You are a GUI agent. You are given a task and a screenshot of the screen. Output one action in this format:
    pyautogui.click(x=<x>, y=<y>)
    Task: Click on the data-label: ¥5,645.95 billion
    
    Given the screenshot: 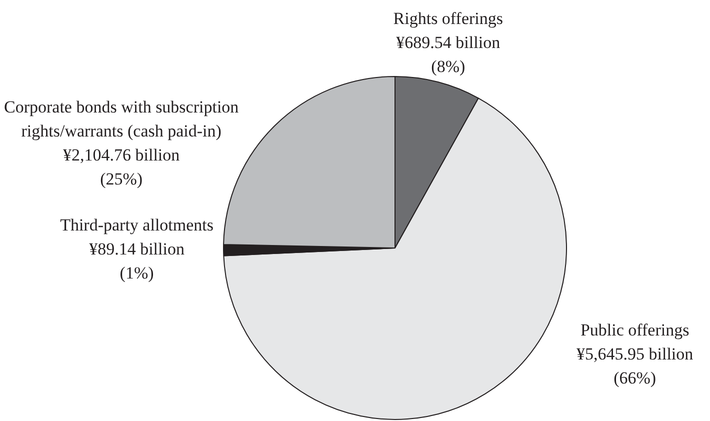 What is the action you would take?
    pyautogui.click(x=635, y=354)
    